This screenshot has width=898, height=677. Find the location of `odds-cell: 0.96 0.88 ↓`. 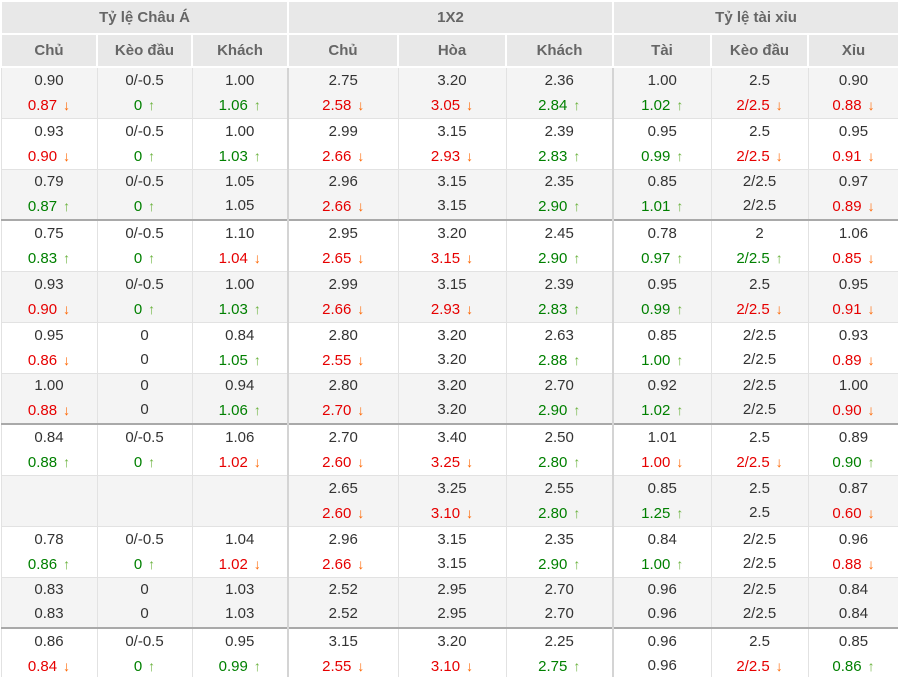

odds-cell: 0.96 0.88 ↓ is located at coordinates (852, 551).